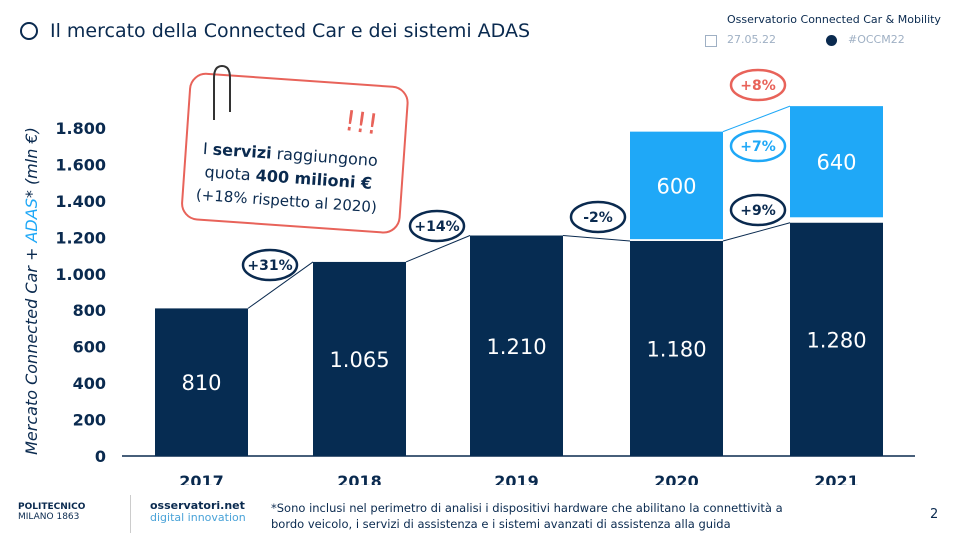  What do you see at coordinates (934, 514) in the screenshot?
I see `page-number: 2` at bounding box center [934, 514].